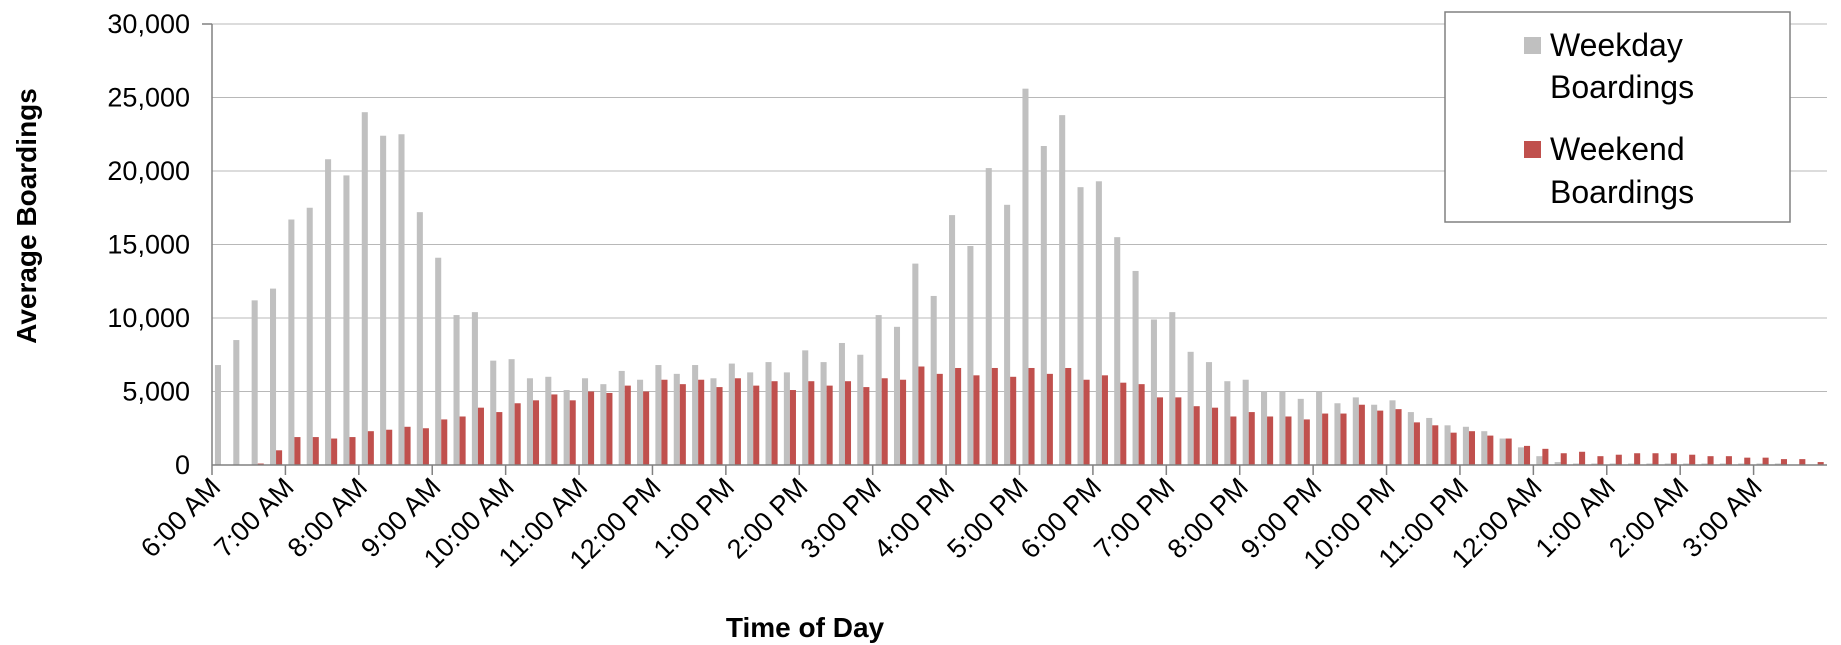 Image resolution: width=1841 pixels, height=645 pixels. What do you see at coordinates (148, 318) in the screenshot?
I see `y-tick-label: 10,000` at bounding box center [148, 318].